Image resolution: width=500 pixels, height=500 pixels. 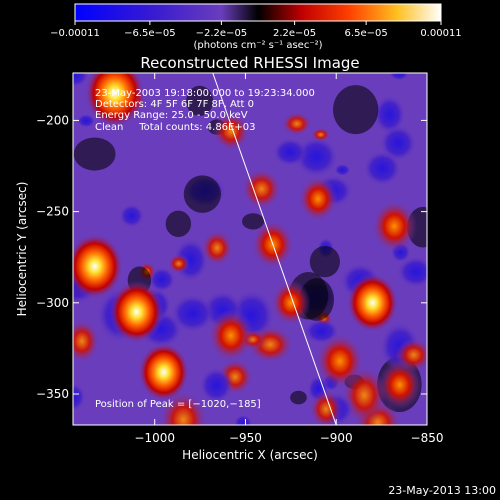 What do you see at coordinates (336, 438) in the screenshot?
I see `x-tick-label: −900` at bounding box center [336, 438].